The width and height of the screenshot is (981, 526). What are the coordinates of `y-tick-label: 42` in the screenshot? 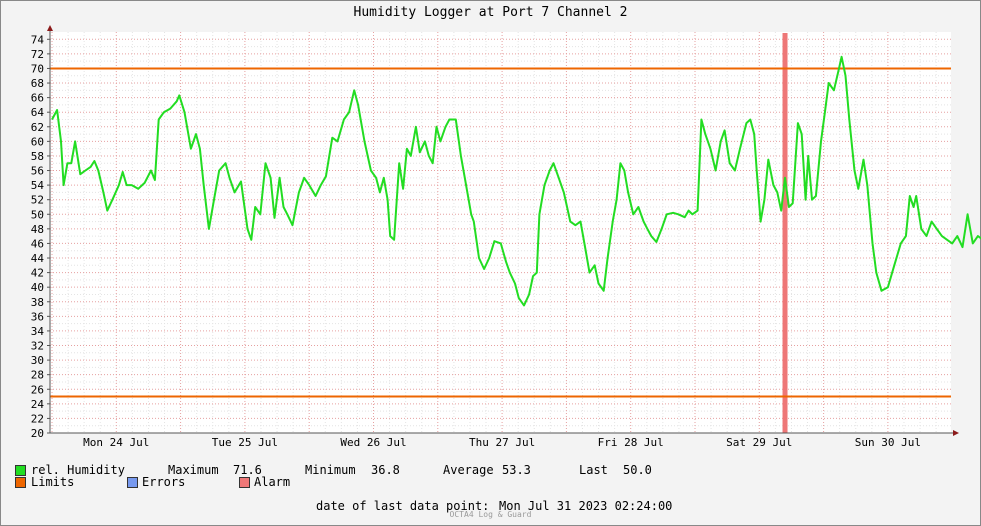 It's located at (37, 273).